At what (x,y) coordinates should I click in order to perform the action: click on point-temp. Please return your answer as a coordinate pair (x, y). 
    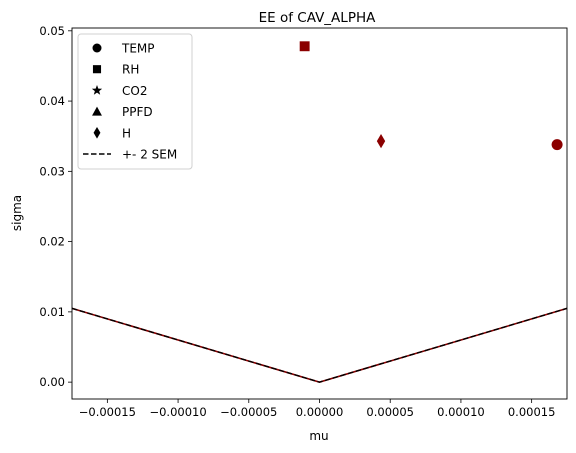
    Looking at the image, I should click on (557, 145).